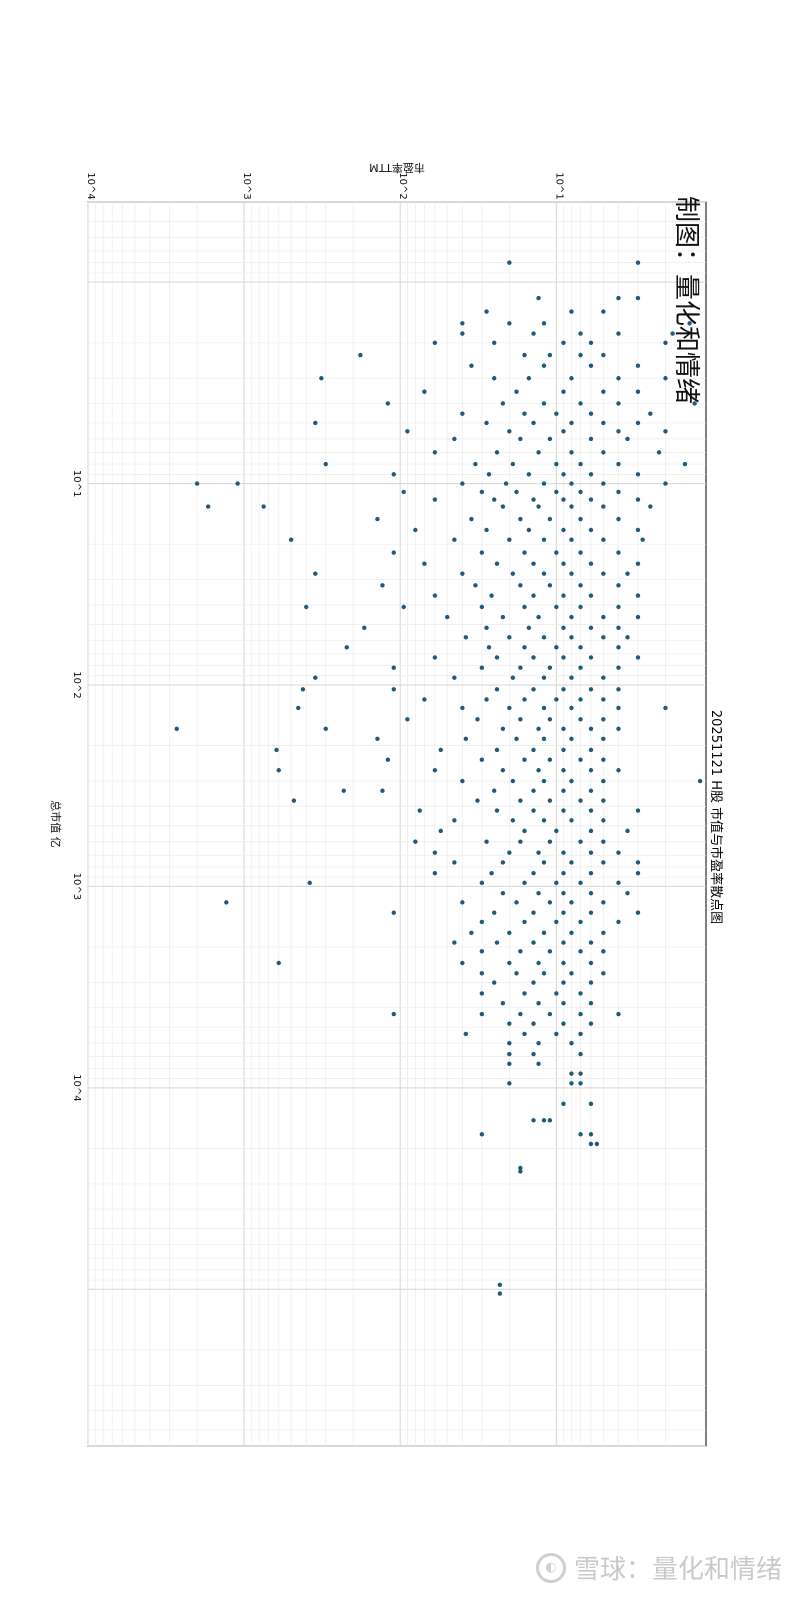  Describe the element at coordinates (76, 1087) in the screenshot. I see `x-tick-label: 10^4` at that location.